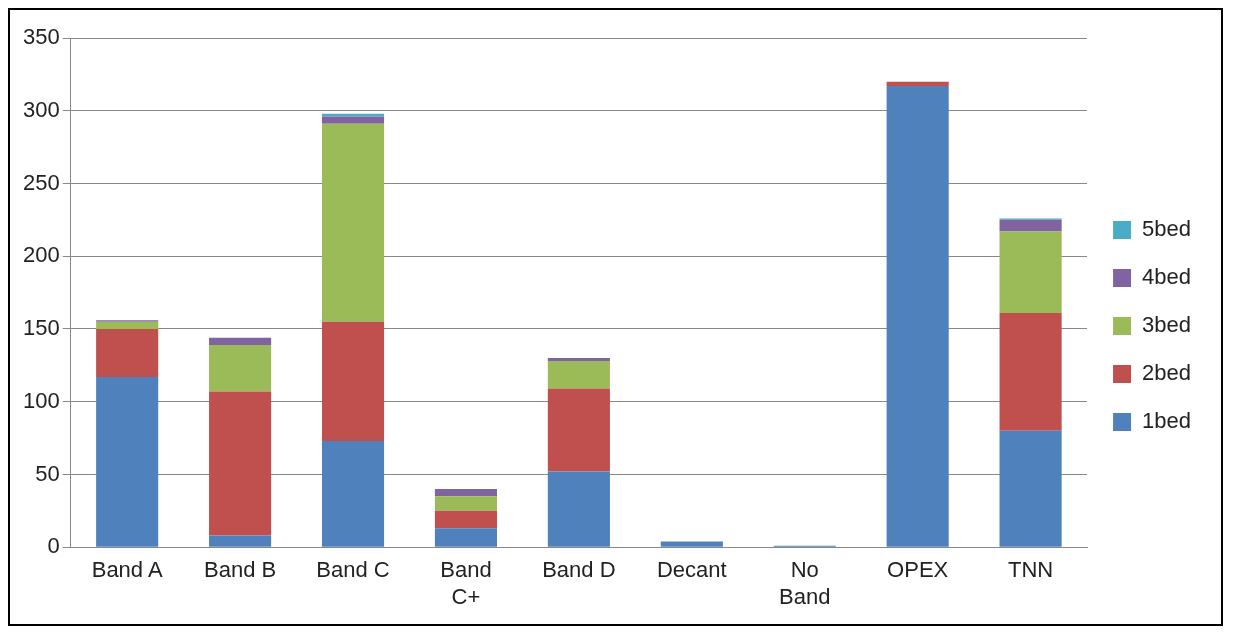 The width and height of the screenshot is (1233, 636). What do you see at coordinates (127, 570) in the screenshot?
I see `x-tick-label: Band A` at bounding box center [127, 570].